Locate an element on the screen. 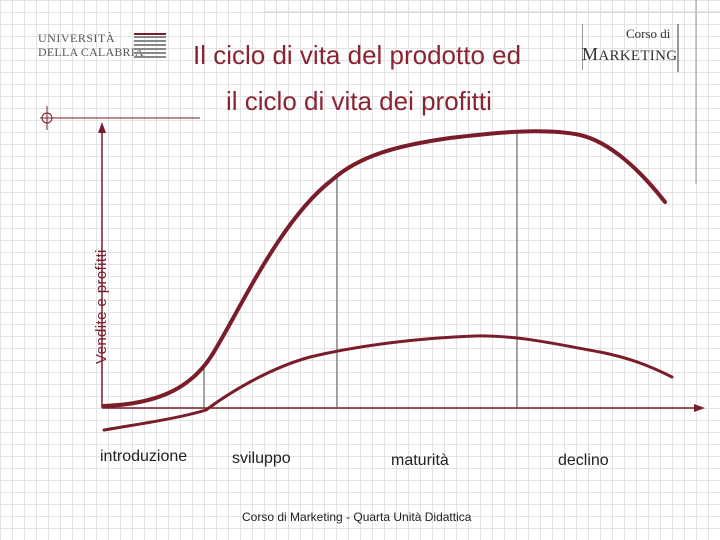 The width and height of the screenshot is (720, 540). university-logo-line2: DELLA CALABRIA is located at coordinates (91, 52).